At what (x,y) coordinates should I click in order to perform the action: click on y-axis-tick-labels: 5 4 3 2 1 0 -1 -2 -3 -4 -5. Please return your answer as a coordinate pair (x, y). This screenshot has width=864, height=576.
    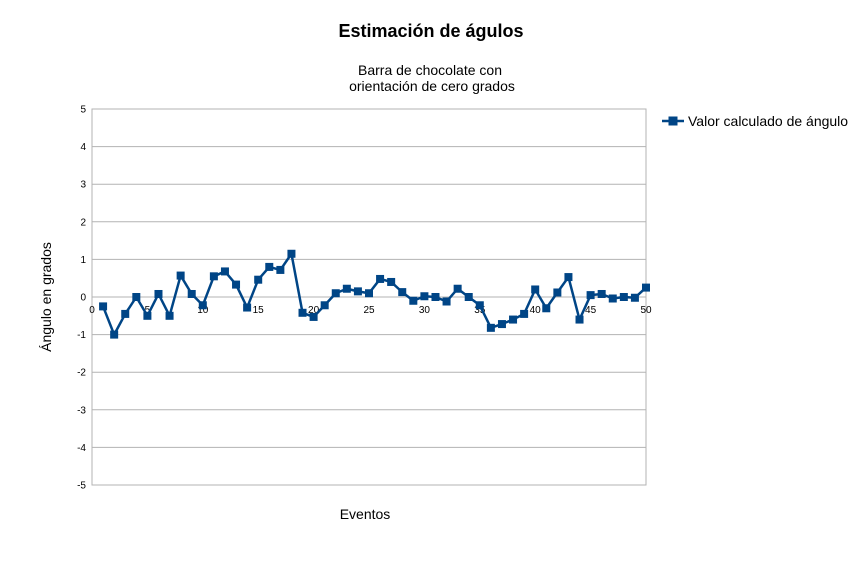
    Looking at the image, I should click on (81, 298).